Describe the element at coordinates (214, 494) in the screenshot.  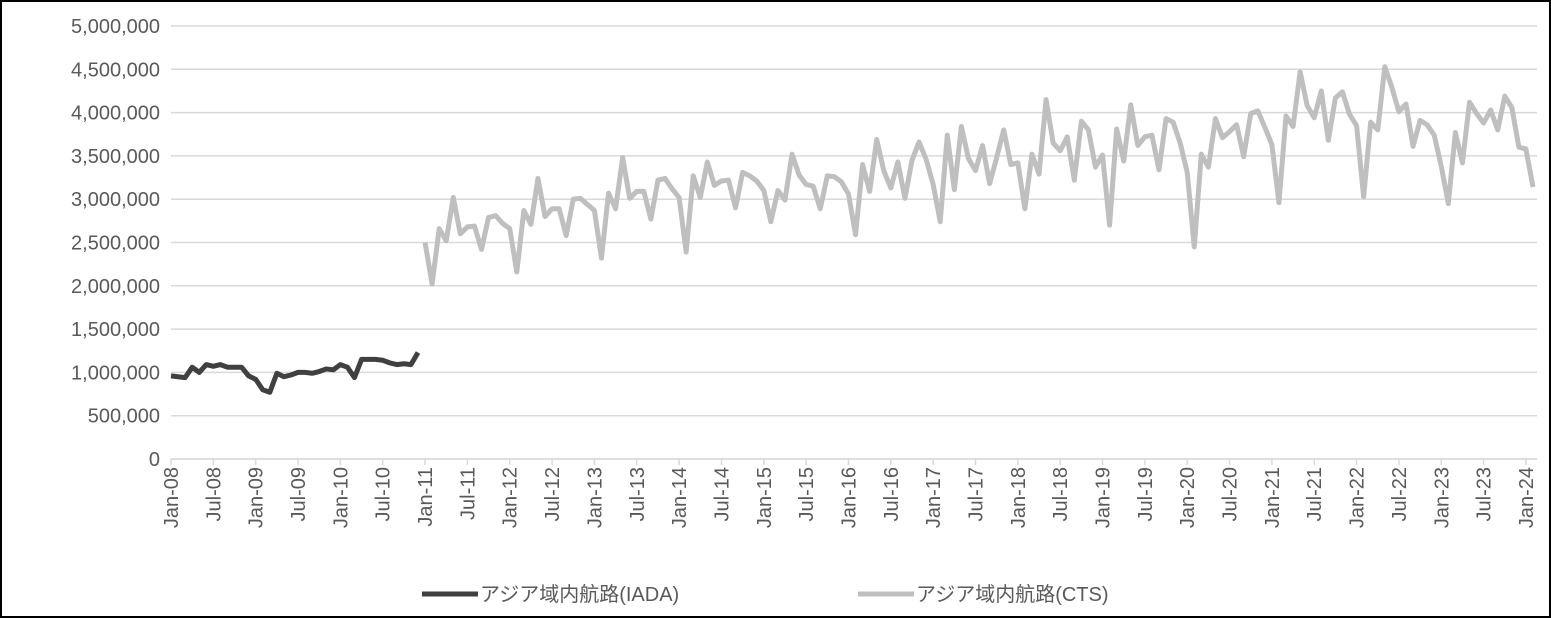
I see `x-tick-label: Jul-08` at that location.